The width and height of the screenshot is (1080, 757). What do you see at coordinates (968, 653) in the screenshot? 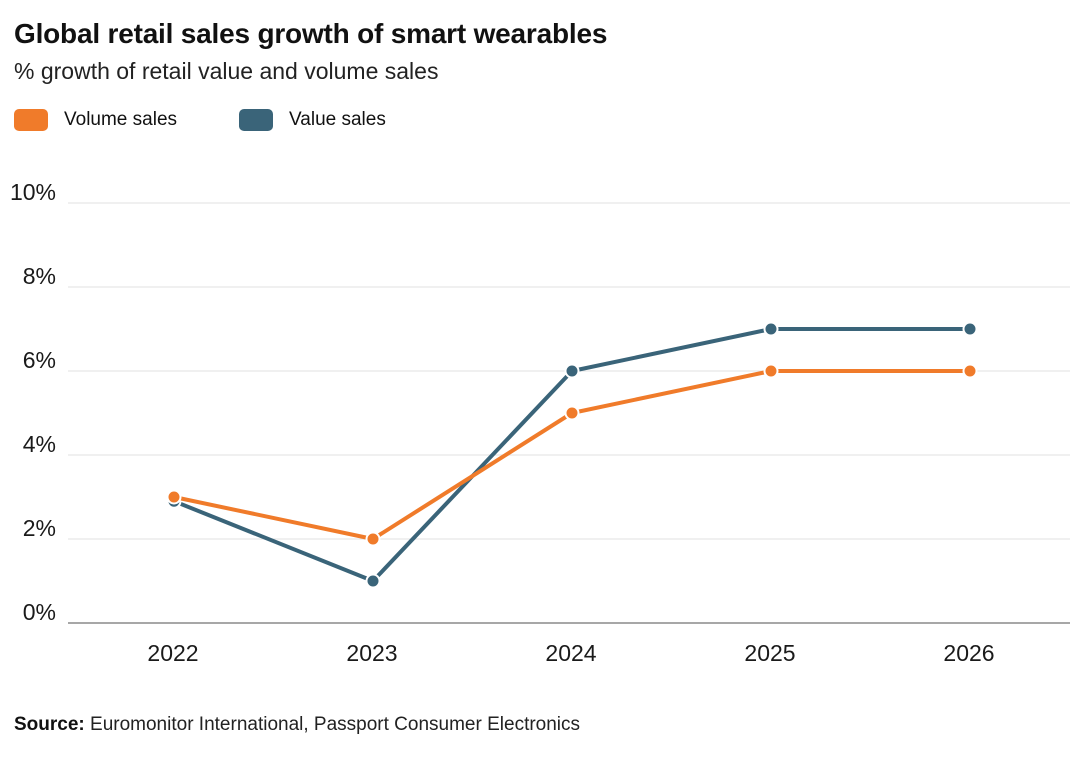
I see `x-tick-label: 2026` at bounding box center [968, 653].